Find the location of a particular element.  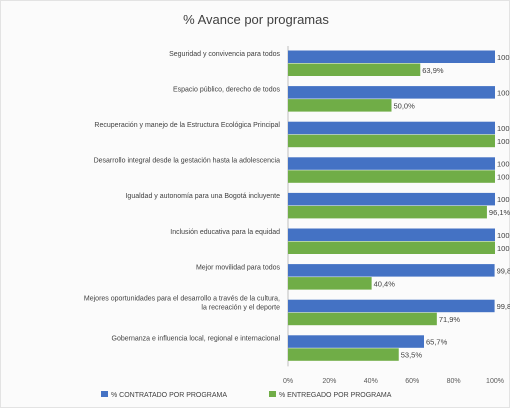

data-label-contratado: 65,7% is located at coordinates (437, 342).